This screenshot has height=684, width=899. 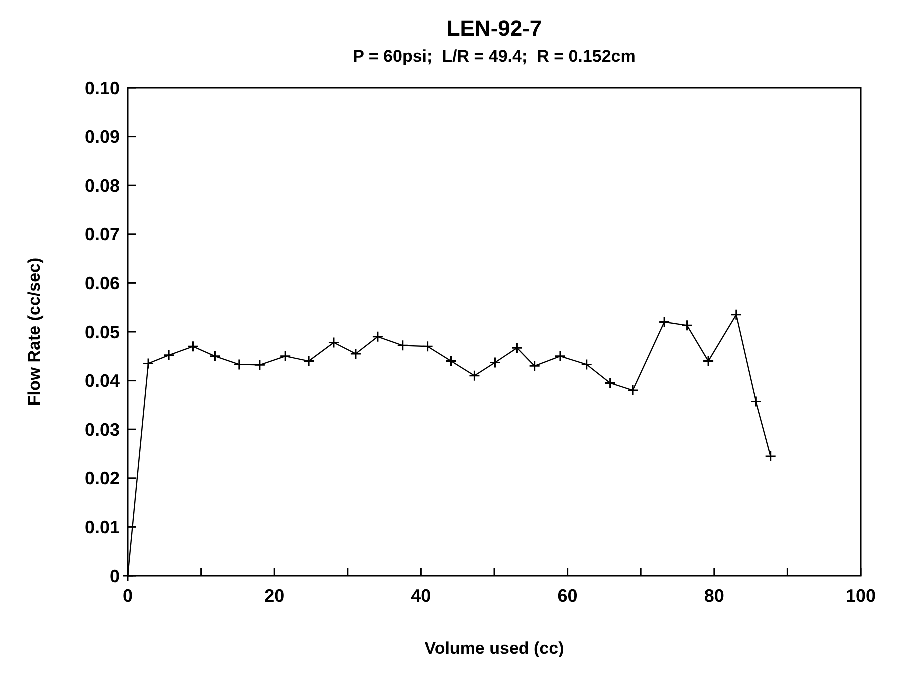 I want to click on y-tick-label: 0, so click(x=115, y=576).